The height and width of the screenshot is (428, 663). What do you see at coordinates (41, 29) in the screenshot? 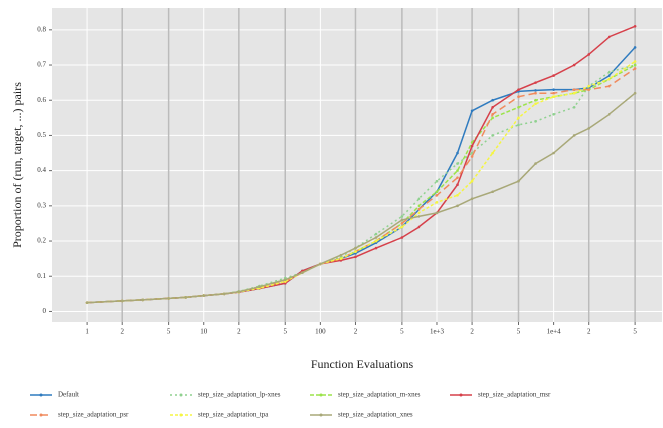
I see `y-tick-label: 0.8` at bounding box center [41, 29].